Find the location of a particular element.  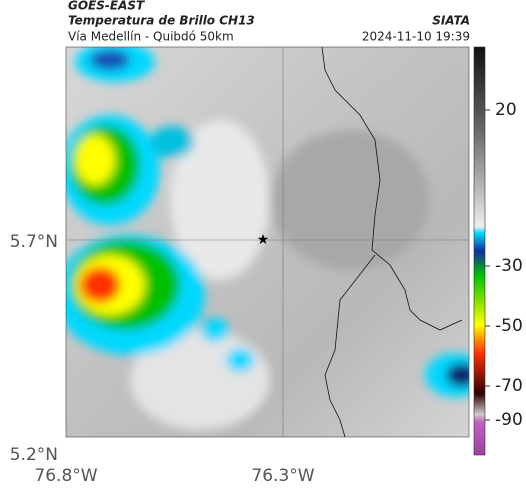

lat-label: 5.2°N is located at coordinates (34, 455).